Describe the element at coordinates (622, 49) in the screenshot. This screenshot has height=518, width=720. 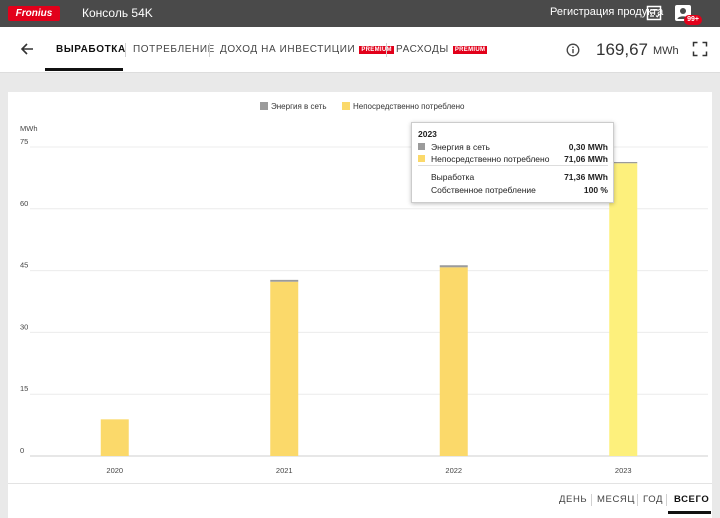
I see `total-production-value: 169,67` at that location.